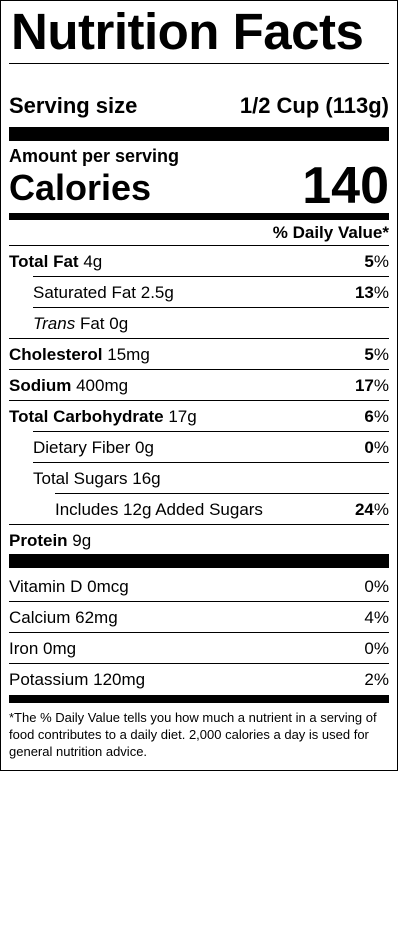 This screenshot has width=400, height=950. What do you see at coordinates (146, 478) in the screenshot?
I see `nutrient-amount: 16g` at bounding box center [146, 478].